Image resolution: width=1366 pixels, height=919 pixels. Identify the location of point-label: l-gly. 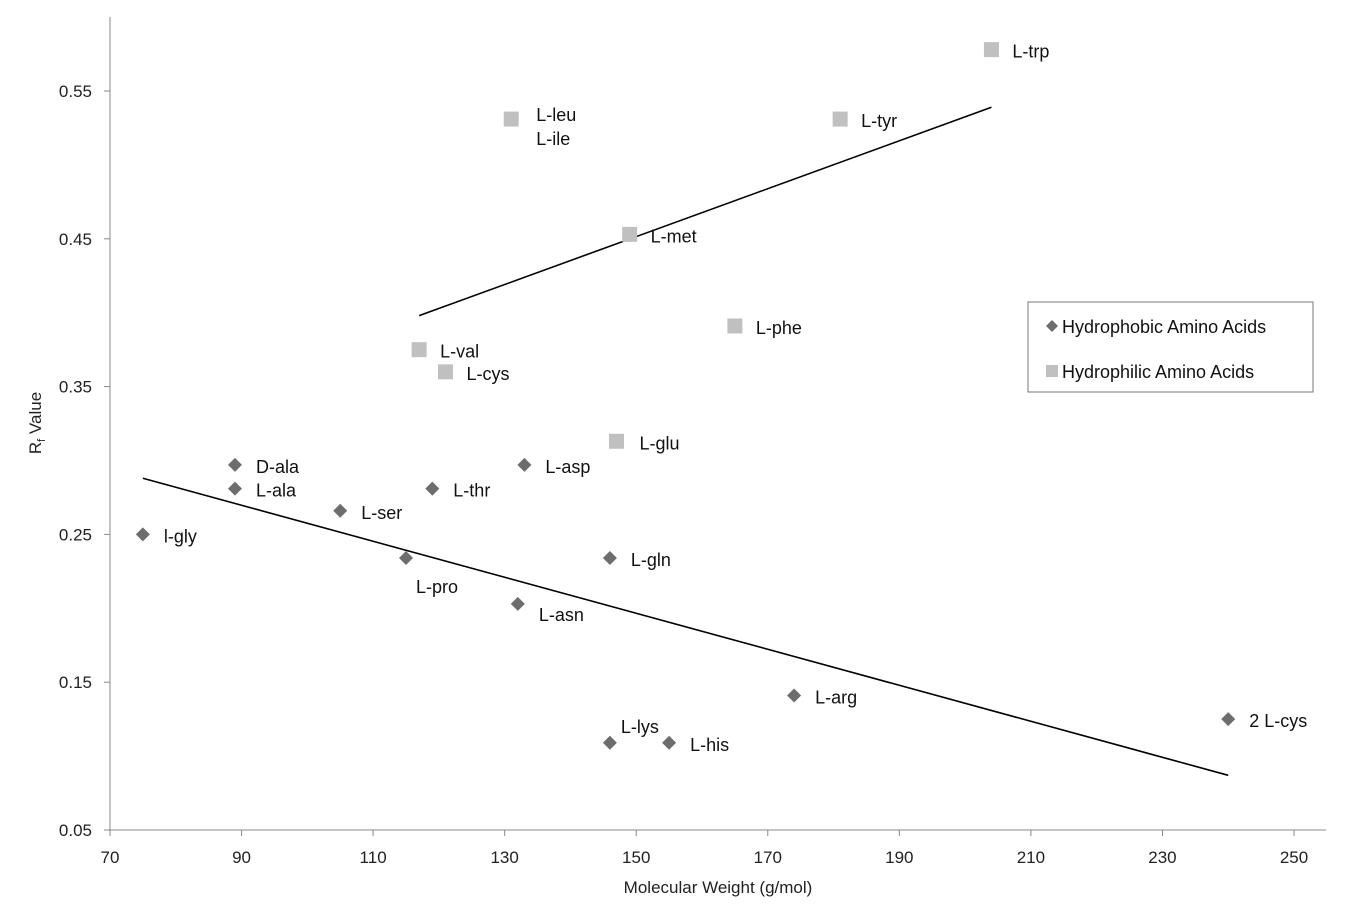
(180, 536).